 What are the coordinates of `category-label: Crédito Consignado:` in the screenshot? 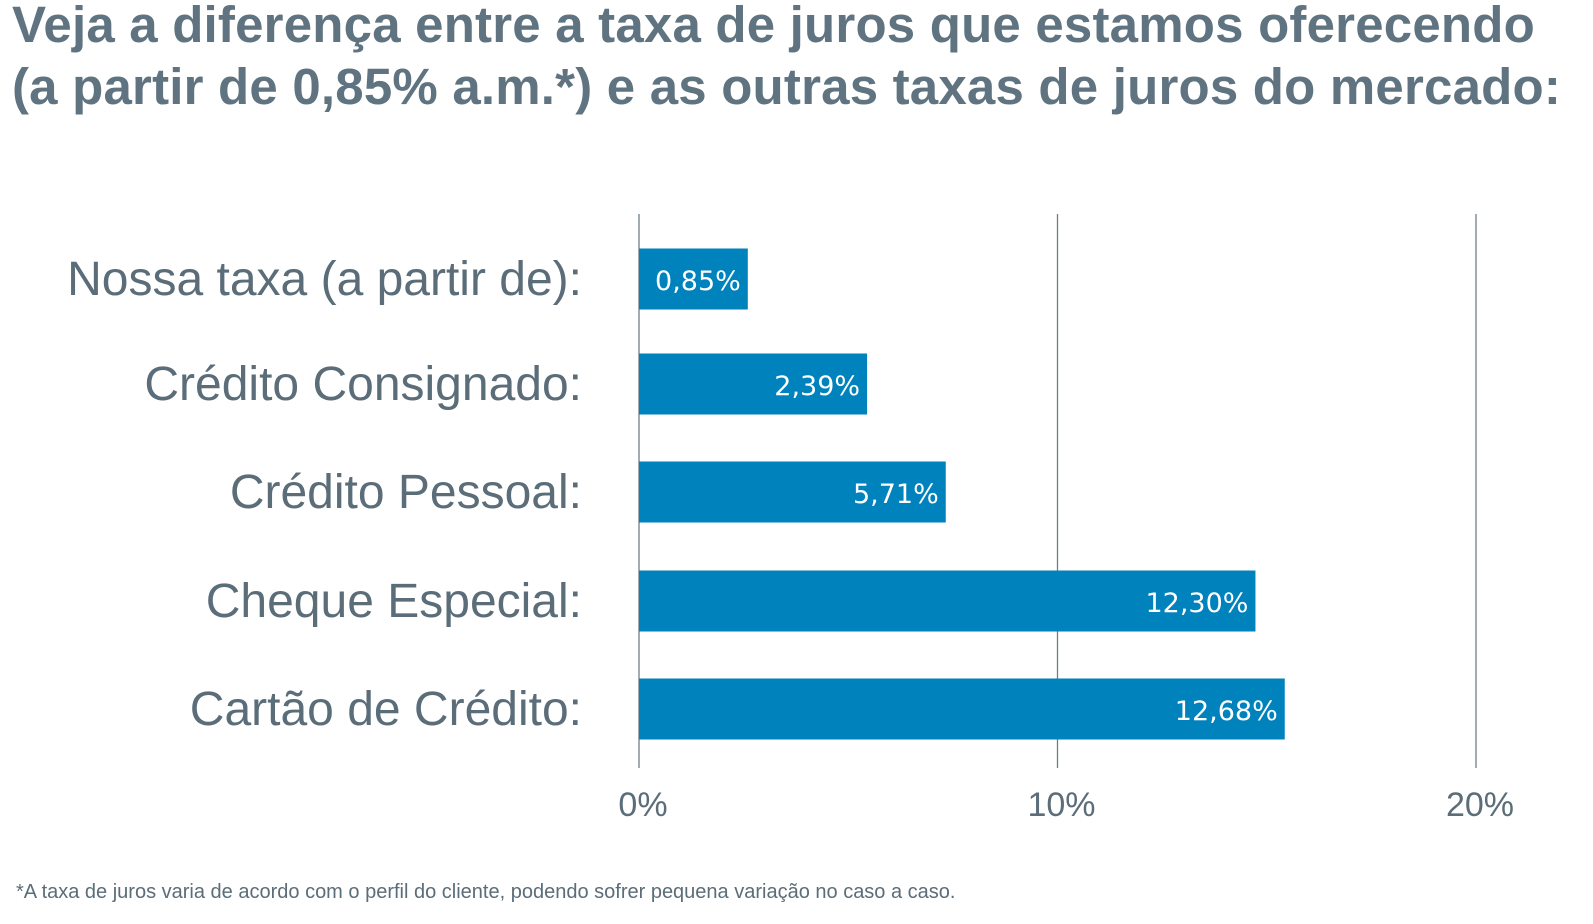 It's located at (363, 384).